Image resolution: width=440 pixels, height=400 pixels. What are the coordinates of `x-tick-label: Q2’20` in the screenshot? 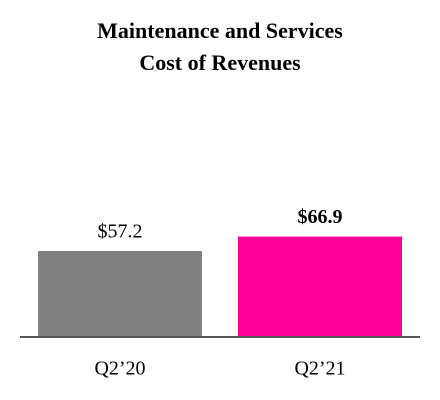 It's located at (119, 369).